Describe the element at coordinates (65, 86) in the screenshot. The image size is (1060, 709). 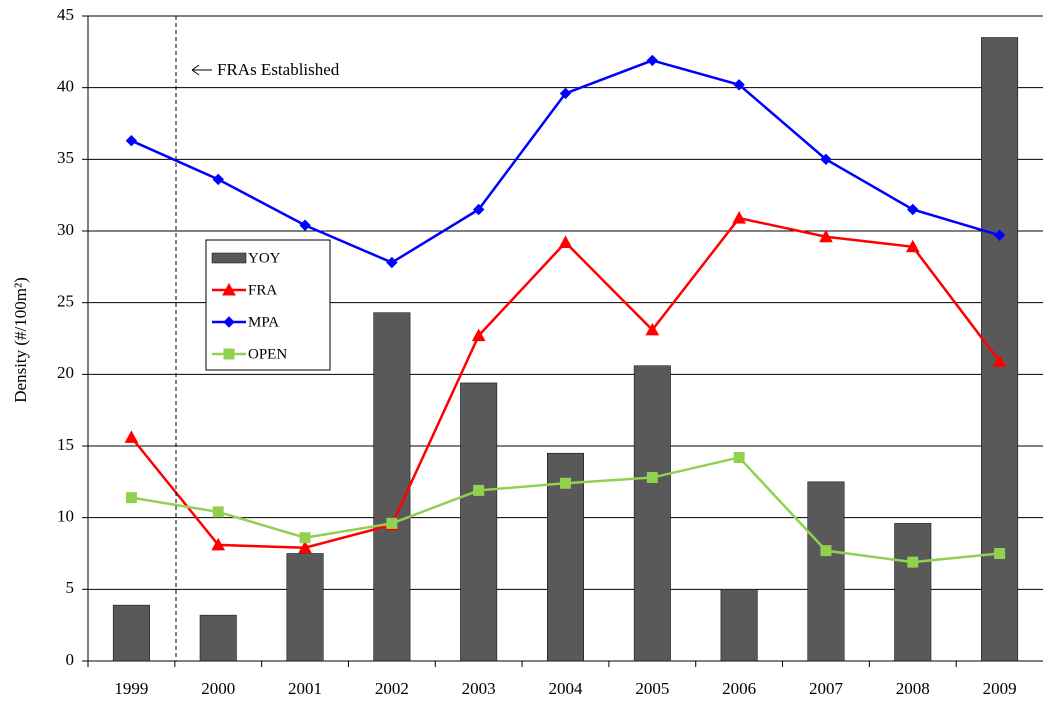
I see `y-tick-label: 40` at that location.